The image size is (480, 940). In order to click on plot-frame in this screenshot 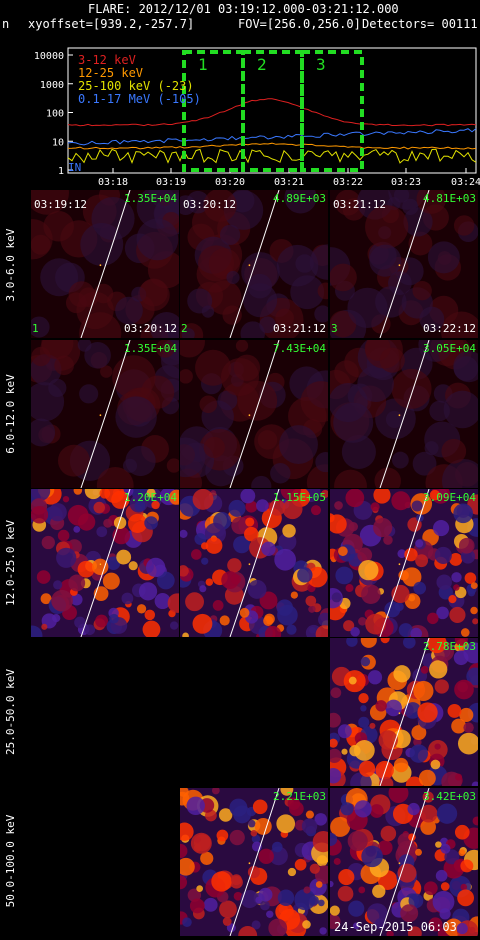, I will do `click(272, 110)`.